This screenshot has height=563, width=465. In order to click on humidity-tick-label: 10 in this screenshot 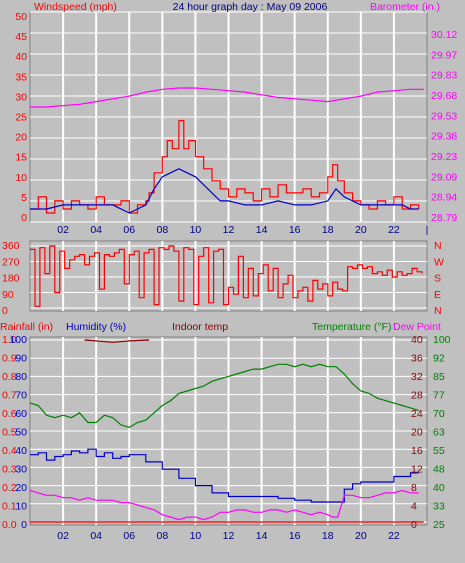, I will do `click(21, 507)`.